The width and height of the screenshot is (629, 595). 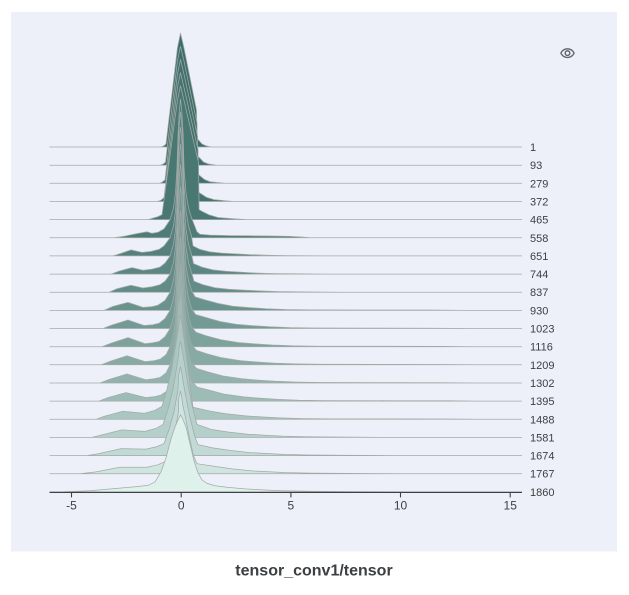 What do you see at coordinates (401, 506) in the screenshot?
I see `svg-text: 10` at bounding box center [401, 506].